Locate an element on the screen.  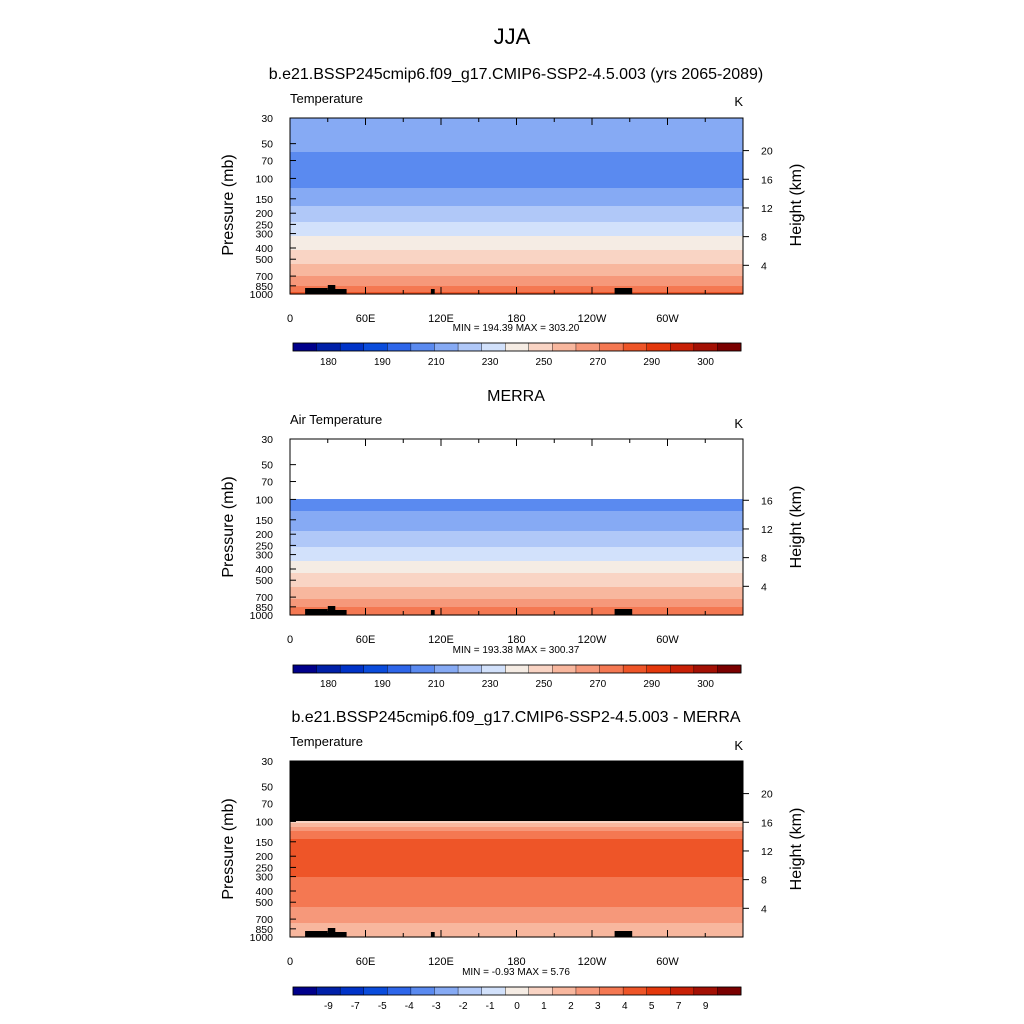
panel-1-colorbar: 180 190 210 230 250 270 290 300 is located at coordinates (517, 355).